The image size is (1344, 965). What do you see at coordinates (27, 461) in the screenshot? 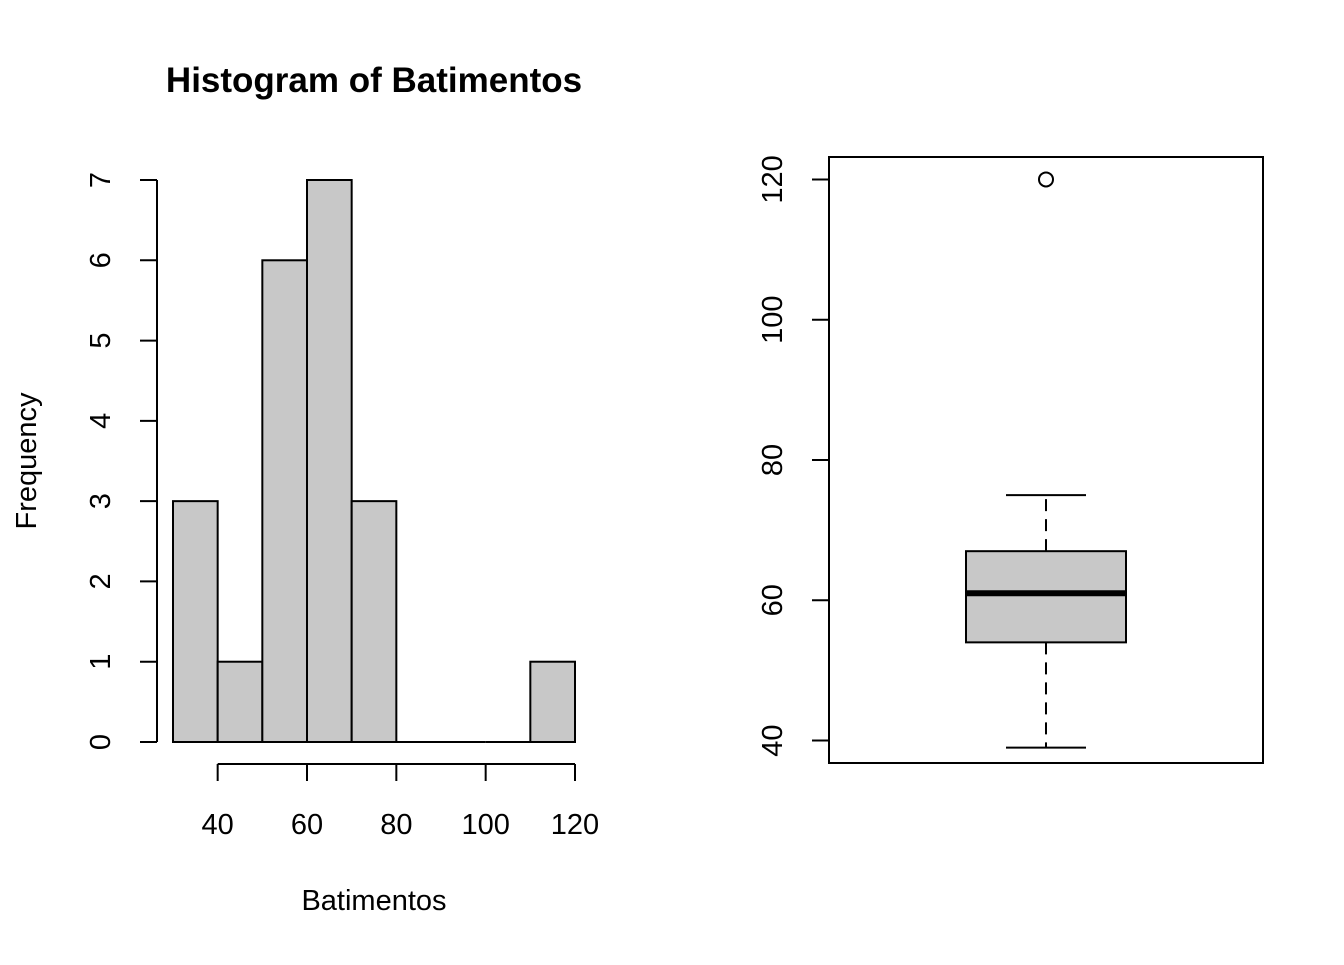
I see `histogram-y-axis-label: Frequency` at bounding box center [27, 461].